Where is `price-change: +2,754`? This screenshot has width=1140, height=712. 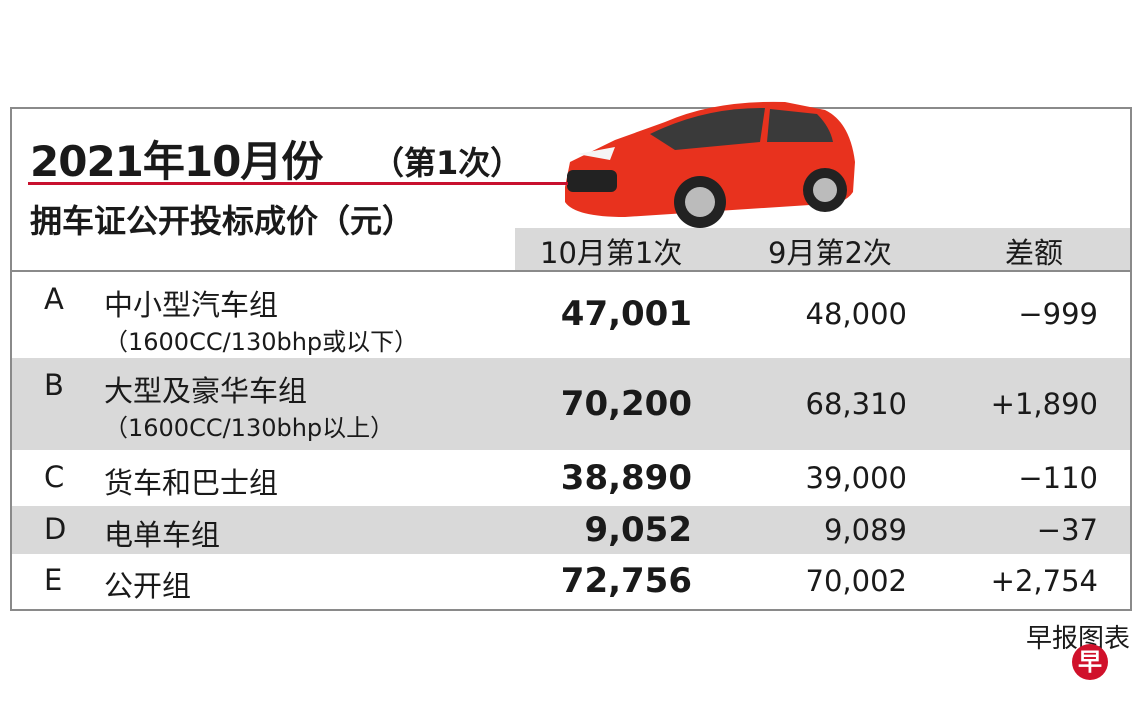
price-change: +2,754 is located at coordinates (1044, 581).